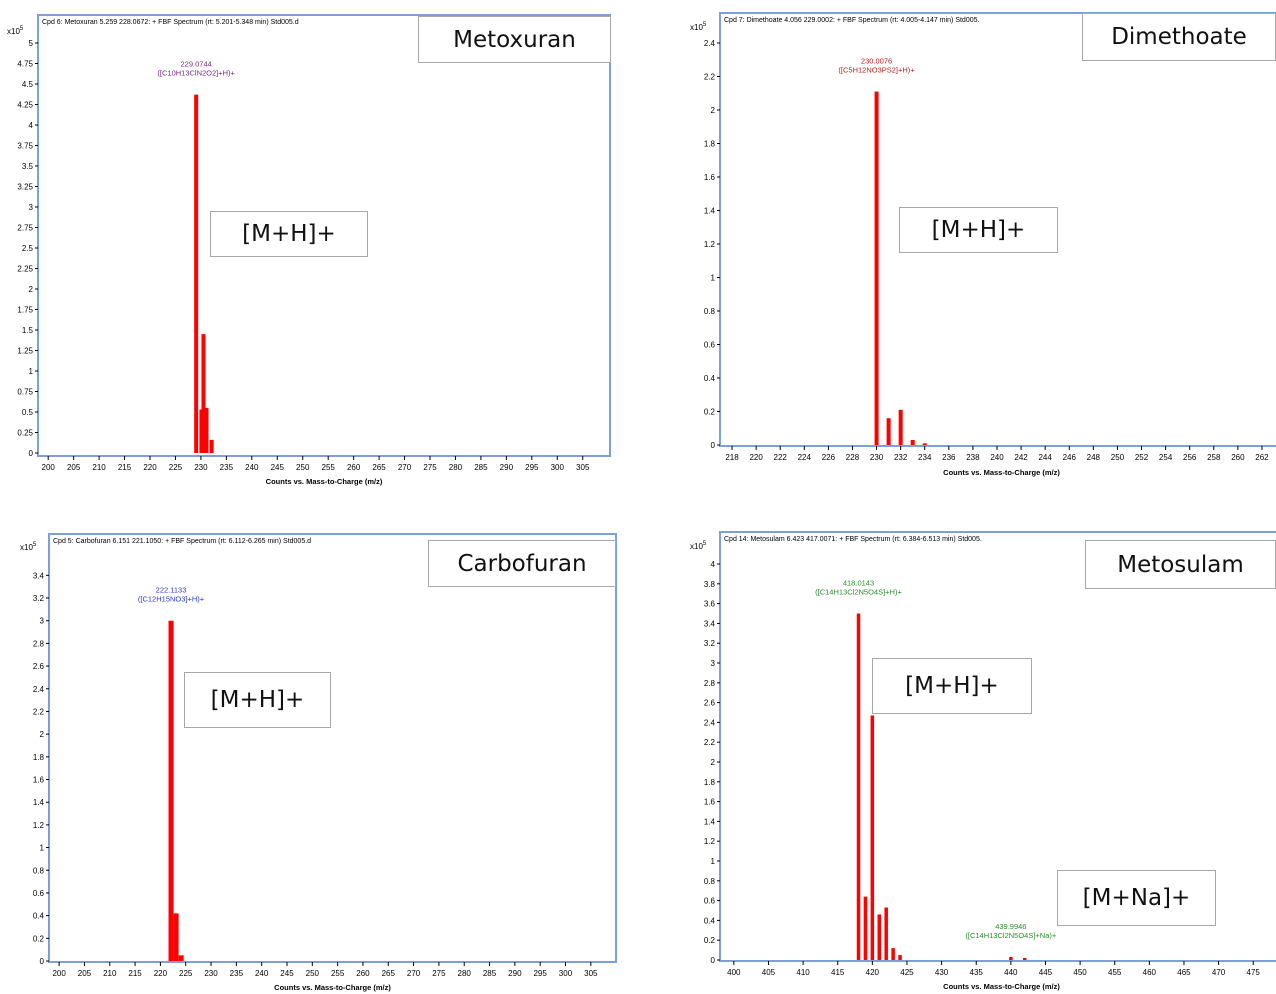 Image resolution: width=1276 pixels, height=994 pixels. What do you see at coordinates (977, 972) in the screenshot?
I see `x-tick-label: 435` at bounding box center [977, 972].